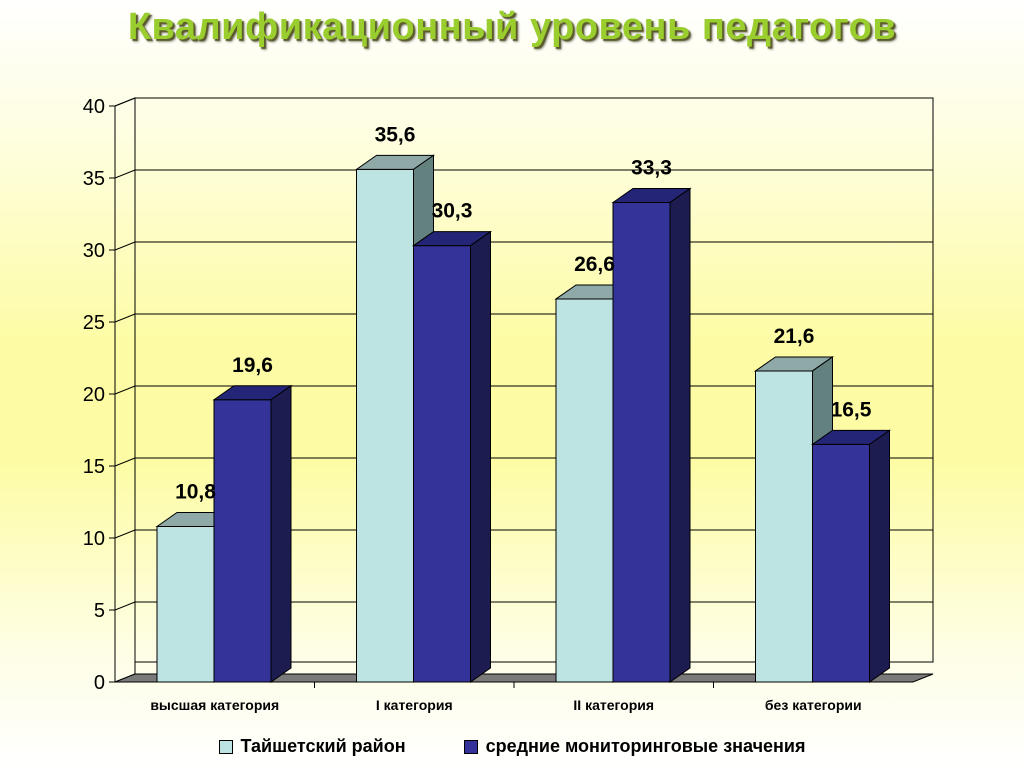  What do you see at coordinates (94, 467) in the screenshot?
I see `y-tick-label: 15` at bounding box center [94, 467].